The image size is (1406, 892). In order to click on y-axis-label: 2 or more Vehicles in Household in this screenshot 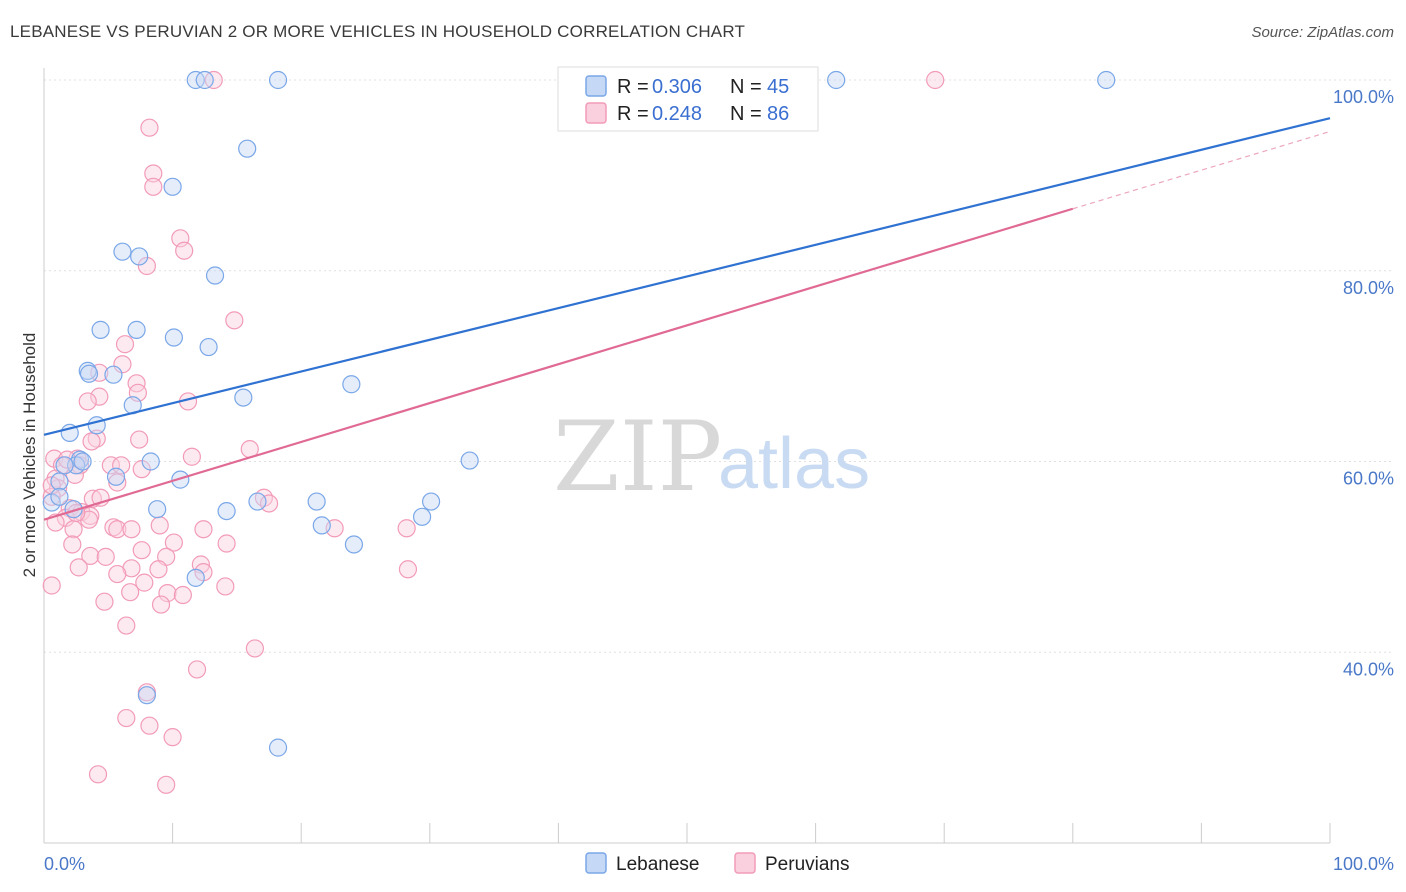, I will do `click(29, 455)`.